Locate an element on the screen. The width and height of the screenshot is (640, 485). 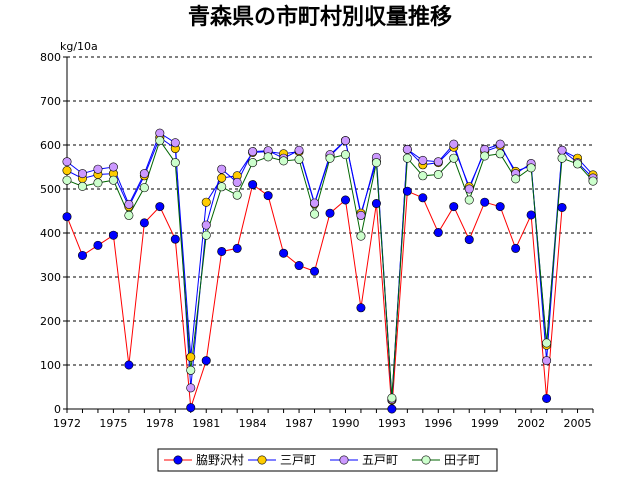
series-1-point-2000 is located at coordinates (500, 207).